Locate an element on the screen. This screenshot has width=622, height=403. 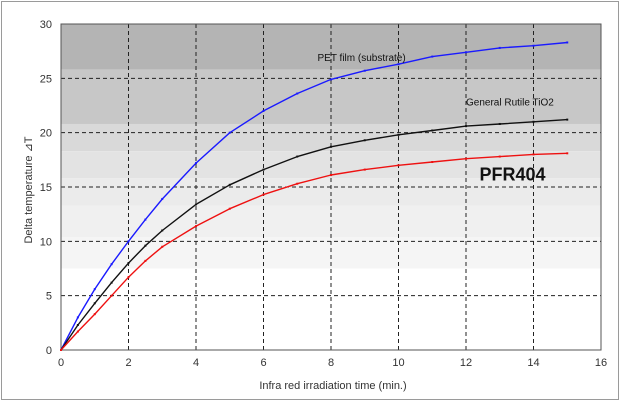
x-tick-label: 6 is located at coordinates (263, 363).